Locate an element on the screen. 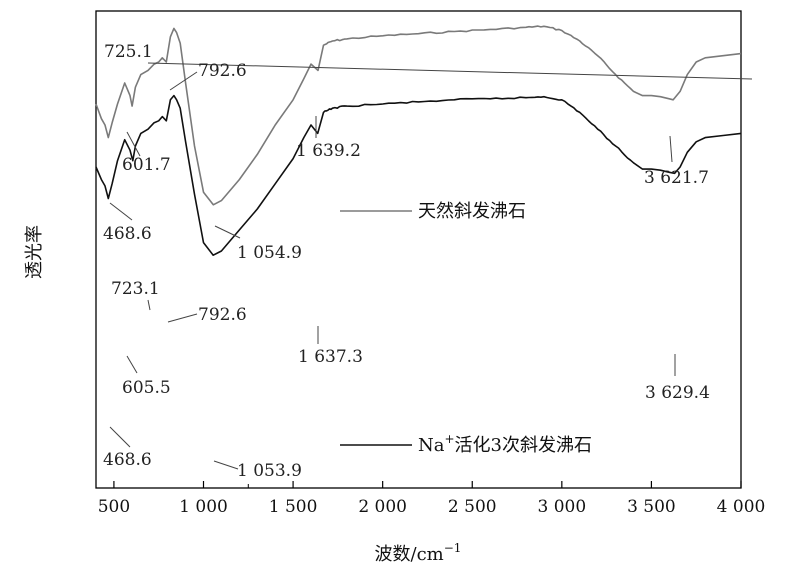 This screenshot has width=800, height=569. legend-label-1: Na+活化3次斜发沸石 is located at coordinates (505, 444).